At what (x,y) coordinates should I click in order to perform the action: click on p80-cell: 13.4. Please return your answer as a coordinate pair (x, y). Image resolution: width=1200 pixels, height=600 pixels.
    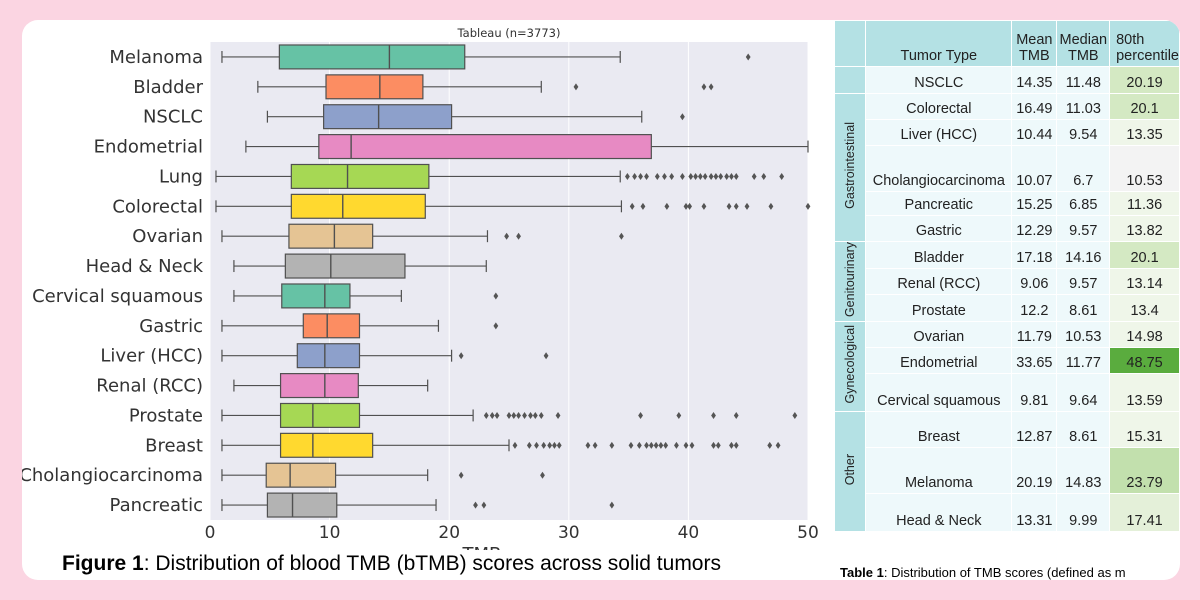
    Looking at the image, I should click on (1144, 308).